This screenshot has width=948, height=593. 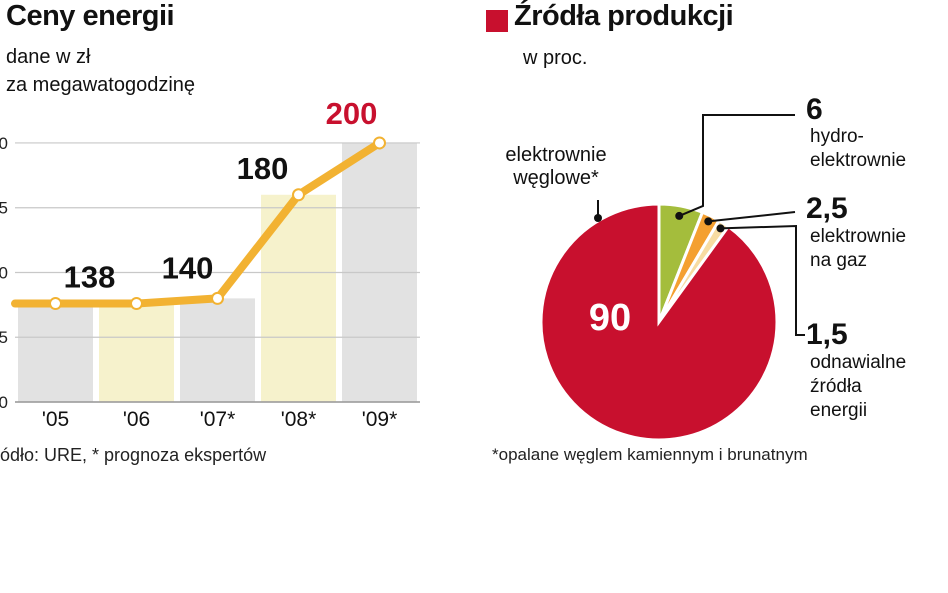 What do you see at coordinates (837, 136) in the screenshot?
I see `hydro-label-1: hydro-` at bounding box center [837, 136].